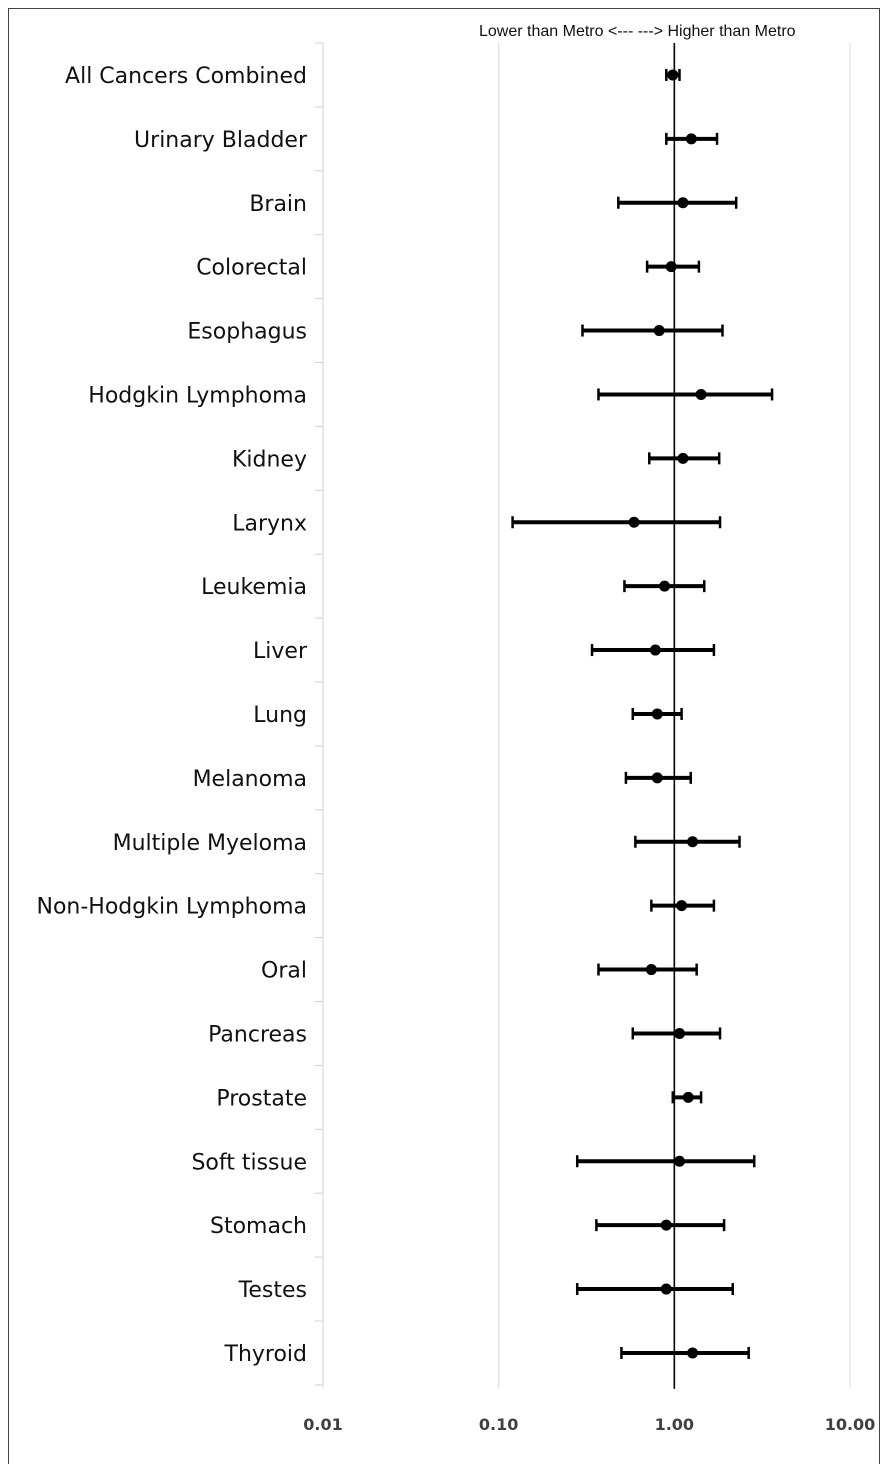 This screenshot has width=883, height=1467. Describe the element at coordinates (261, 1098) in the screenshot. I see `category-label: Prostate` at that location.